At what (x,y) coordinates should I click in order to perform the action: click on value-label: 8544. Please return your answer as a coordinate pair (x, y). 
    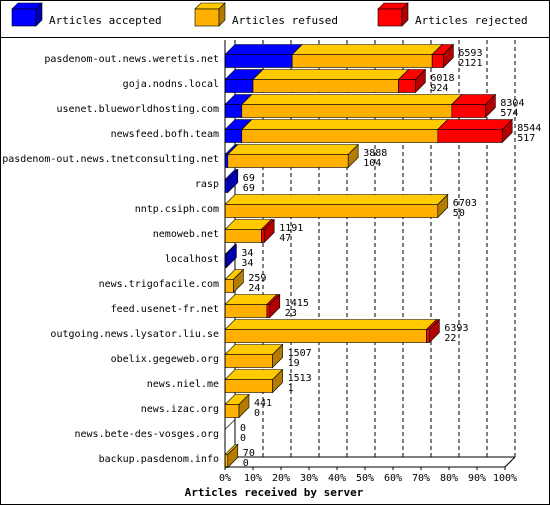
    Looking at the image, I should click on (529, 128).